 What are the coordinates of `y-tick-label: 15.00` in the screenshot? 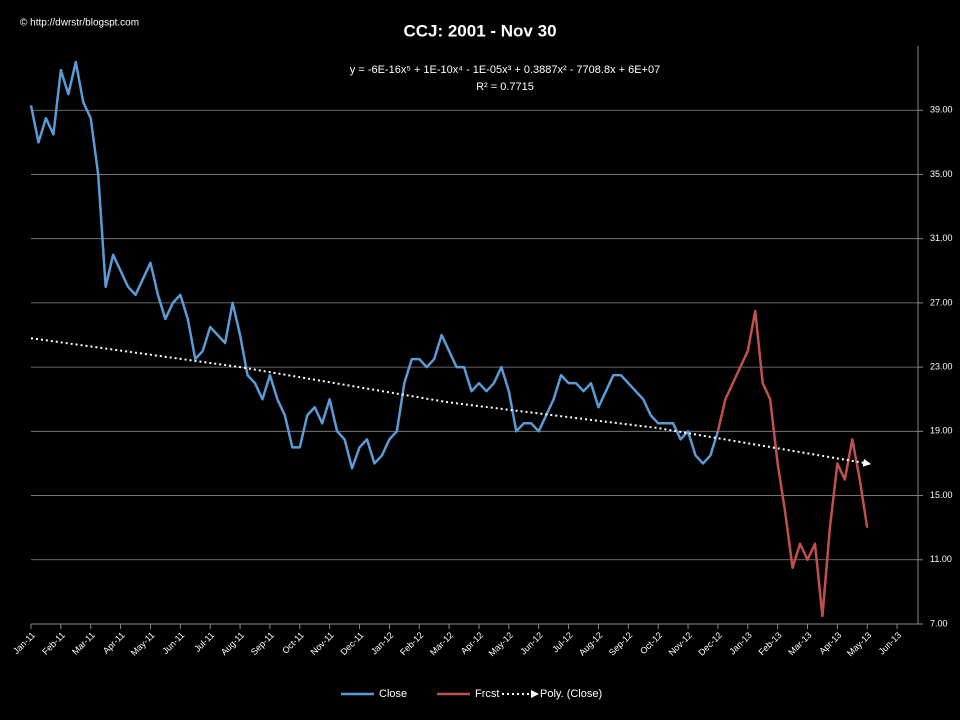 It's located at (941, 495).